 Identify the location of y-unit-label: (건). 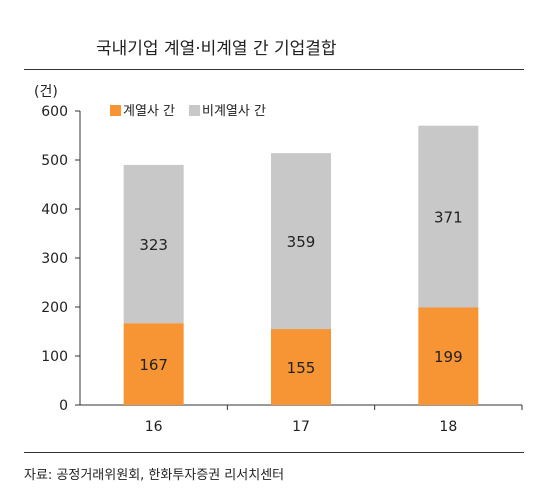
(46, 92).